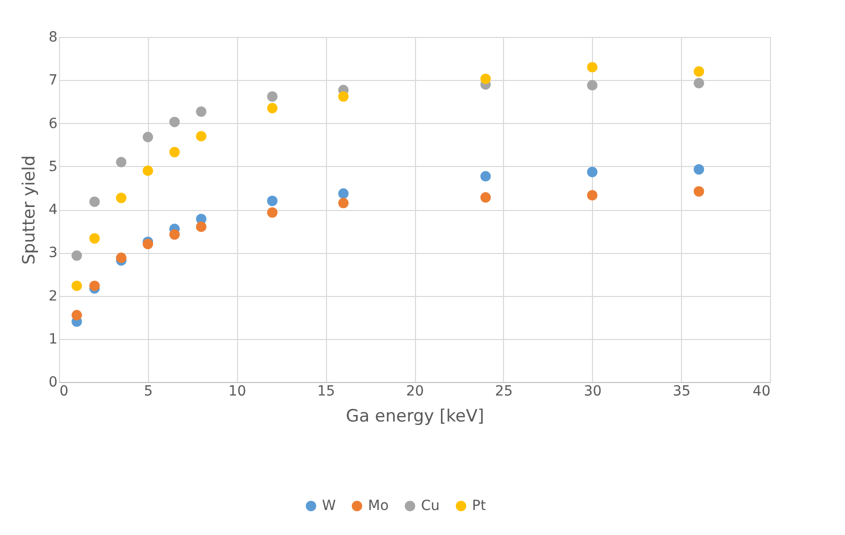  What do you see at coordinates (593, 392) in the screenshot?
I see `x-tick-label: 30` at bounding box center [593, 392].